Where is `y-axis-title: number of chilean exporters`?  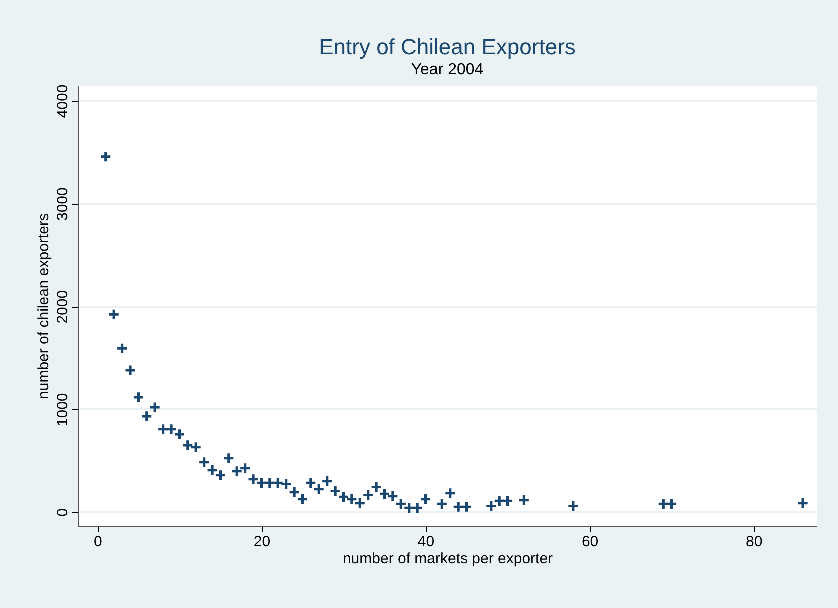
y-axis-title: number of chilean exporters is located at coordinates (44, 307).